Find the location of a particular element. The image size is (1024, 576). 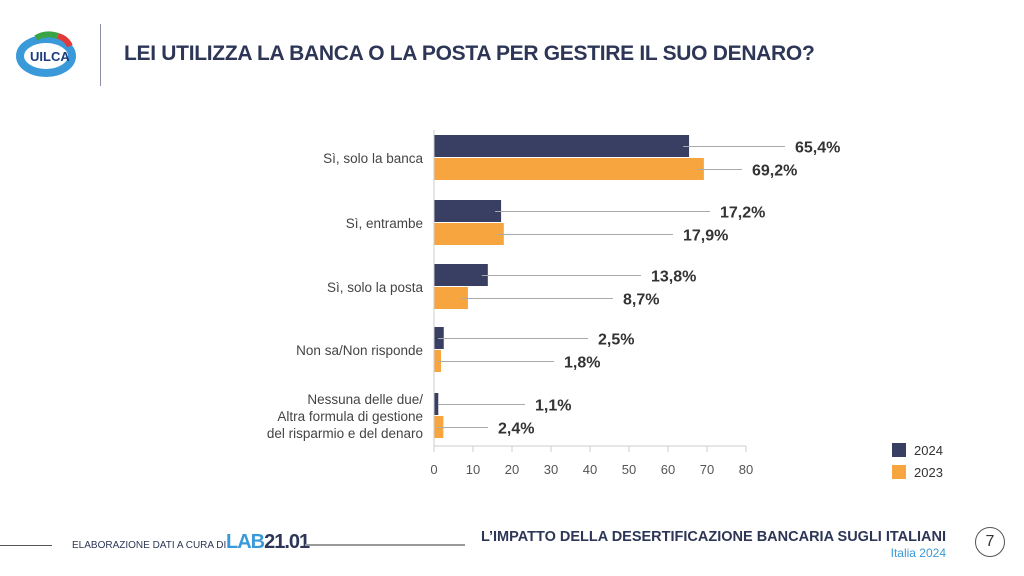

data-label: 13,8% is located at coordinates (673, 277).